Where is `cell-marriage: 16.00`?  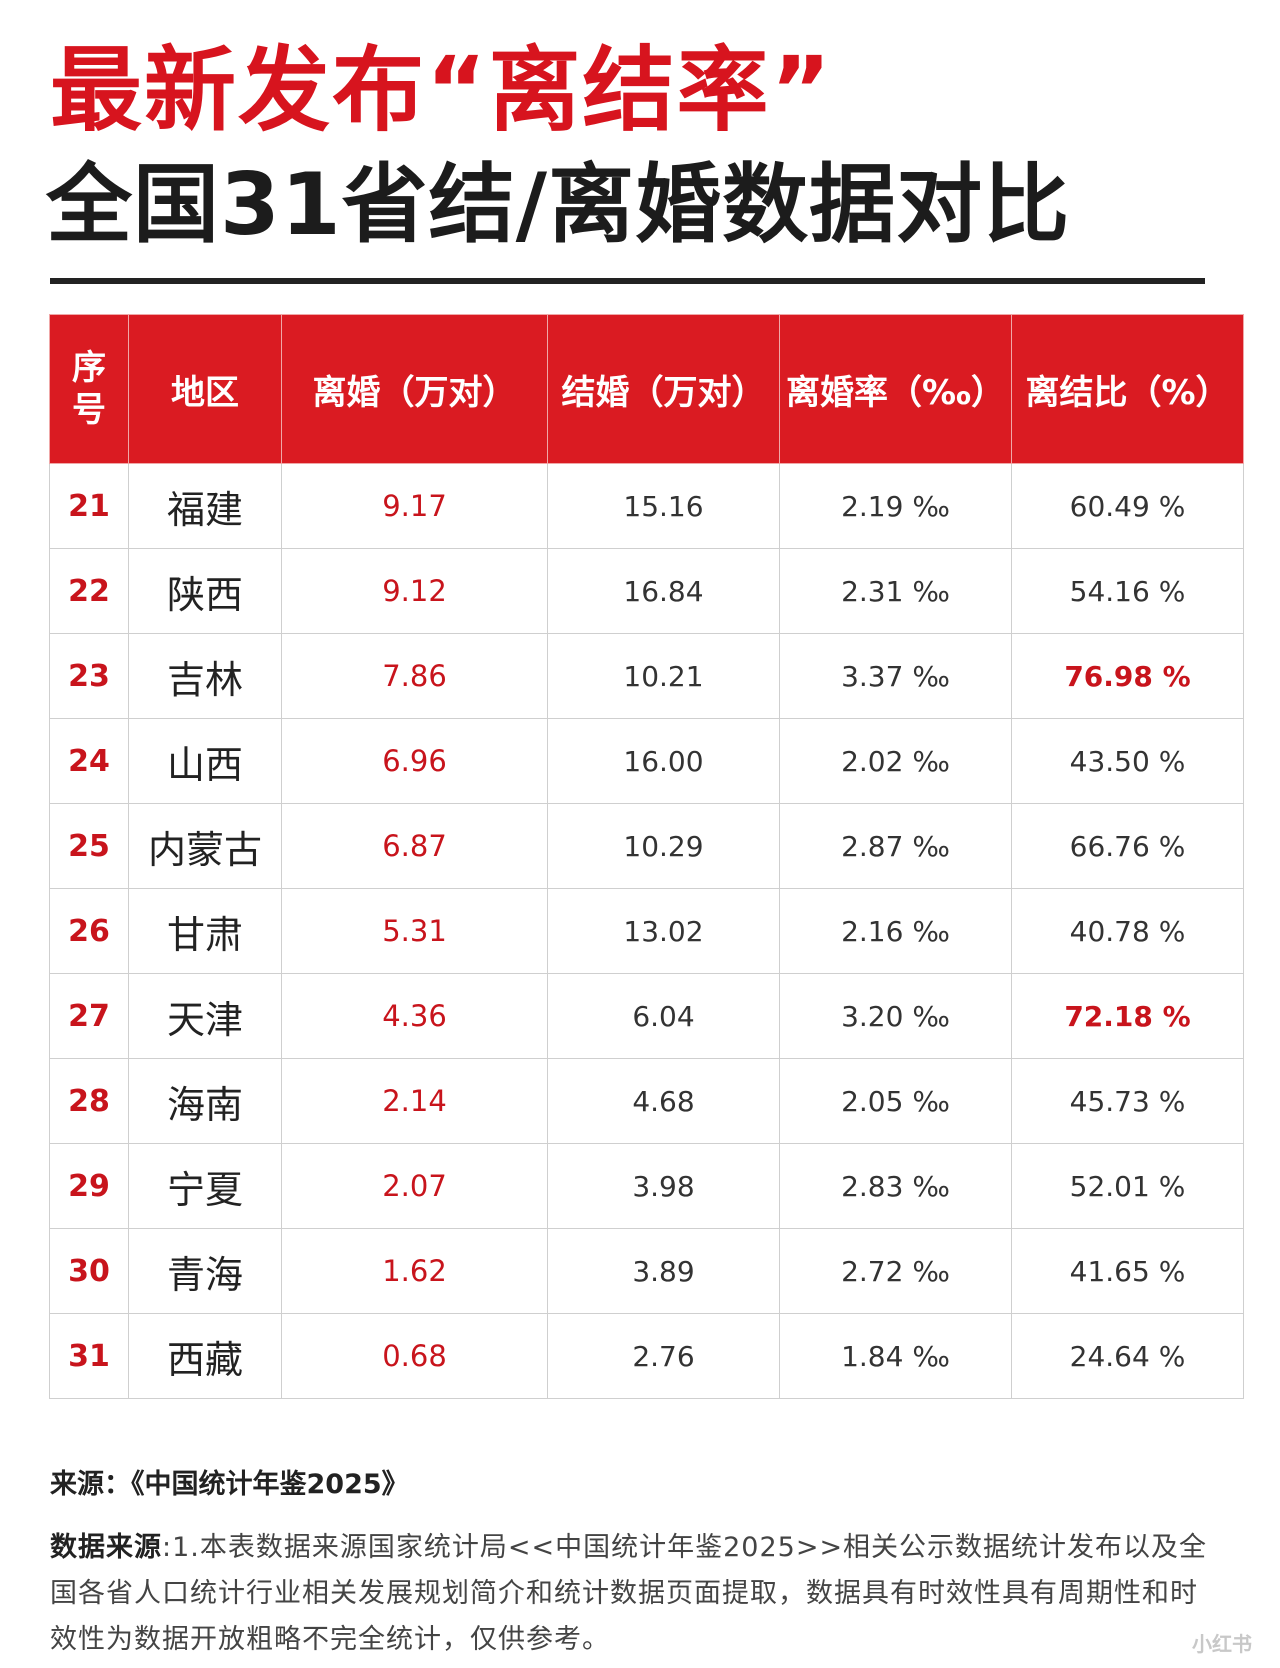
cell-marriage: 16.00 is located at coordinates (663, 761).